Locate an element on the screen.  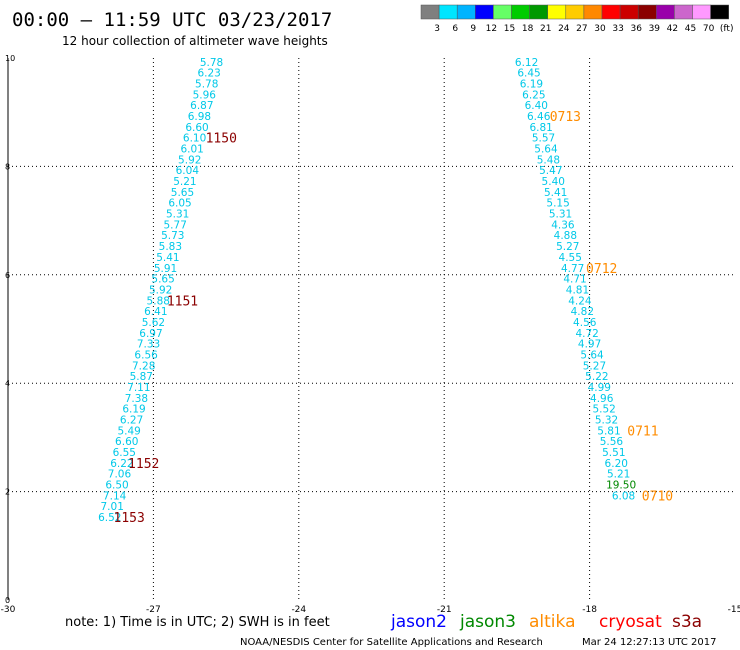
wave-height-label: 5.64 is located at coordinates (546, 150).